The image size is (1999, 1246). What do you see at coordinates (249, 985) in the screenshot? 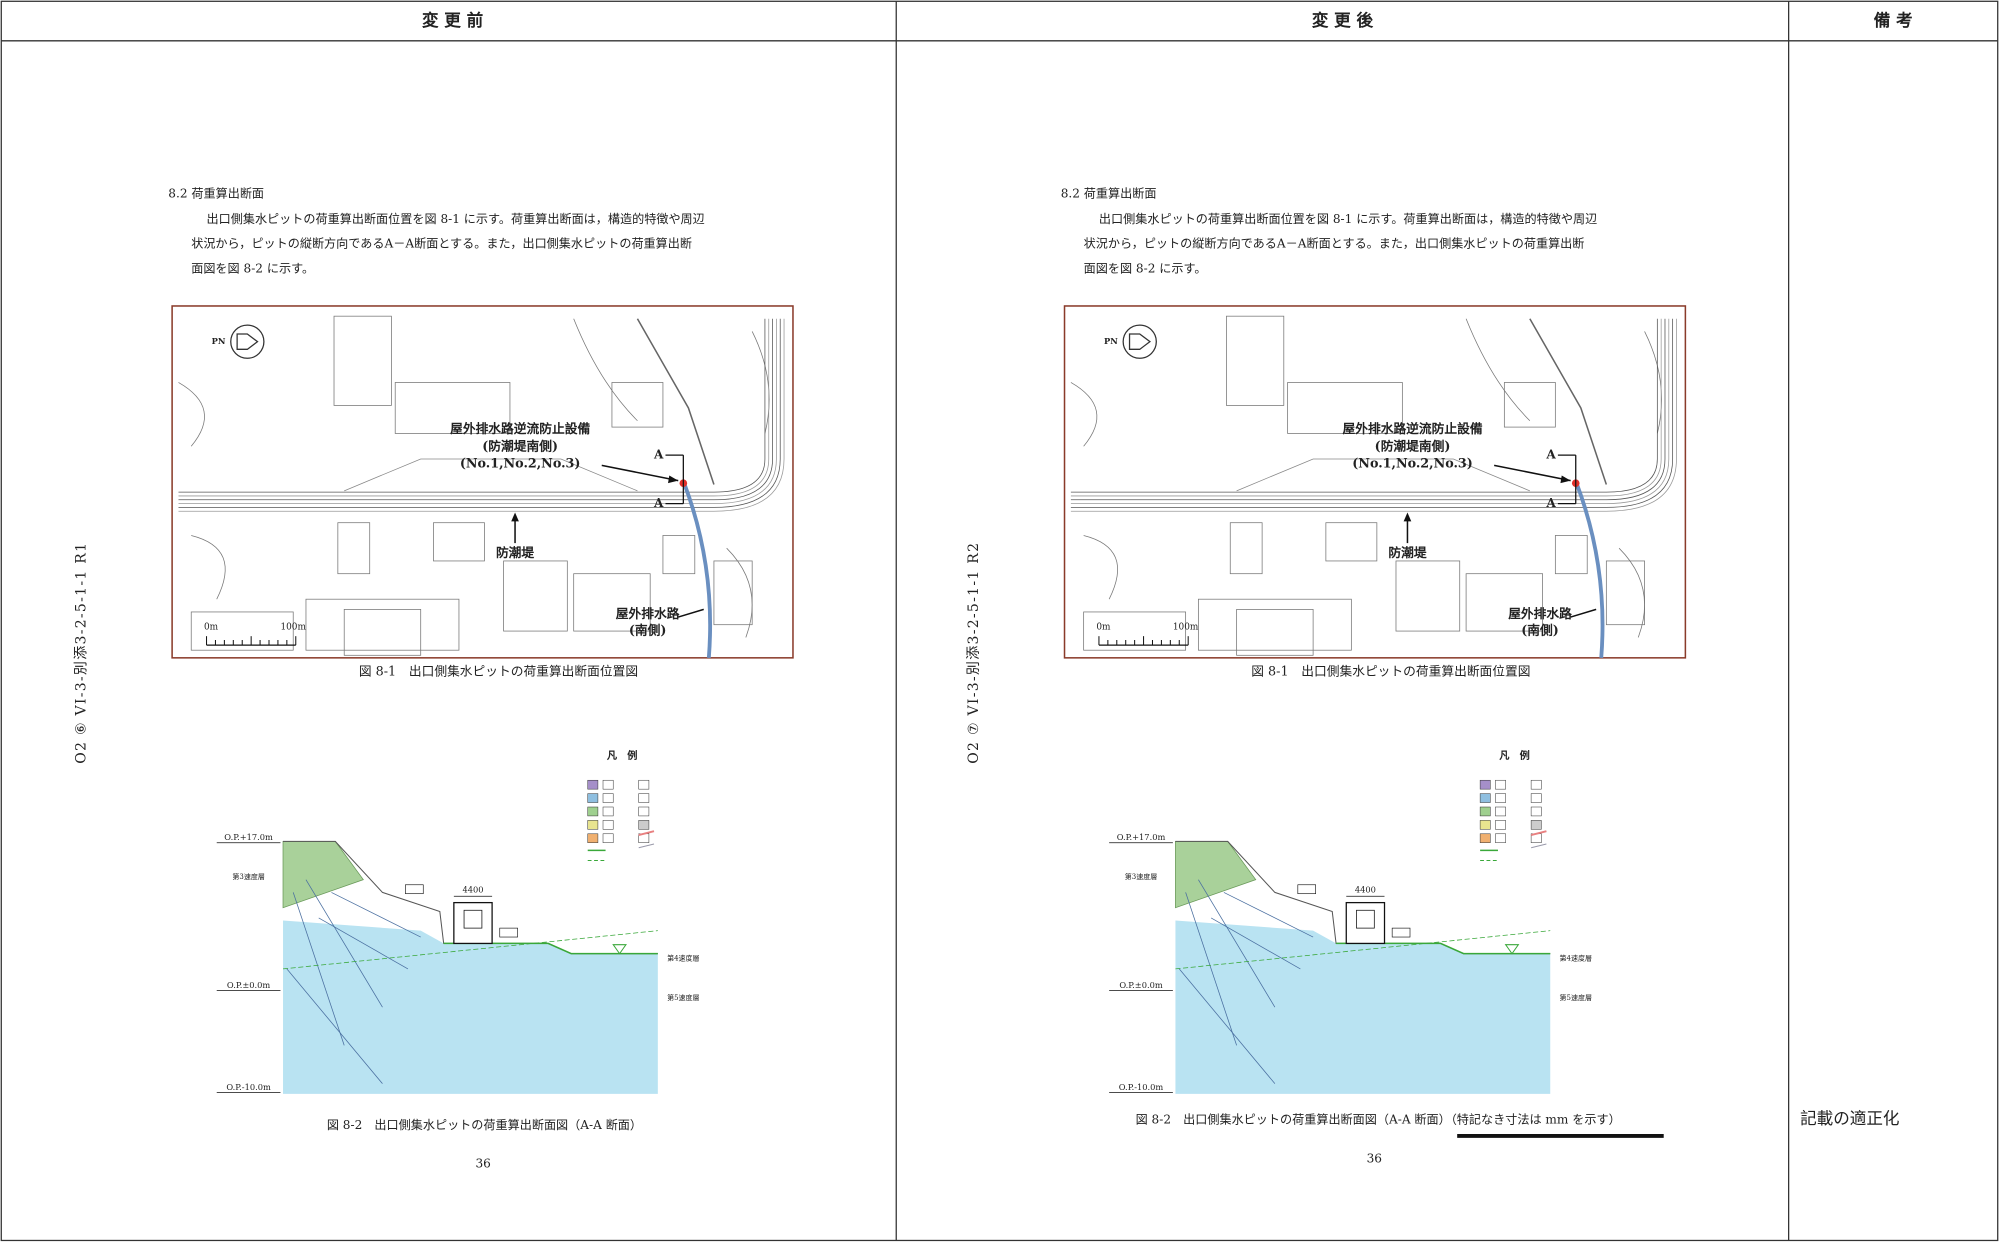
I see `elevation-label: O.P.±0.0m` at bounding box center [249, 985].